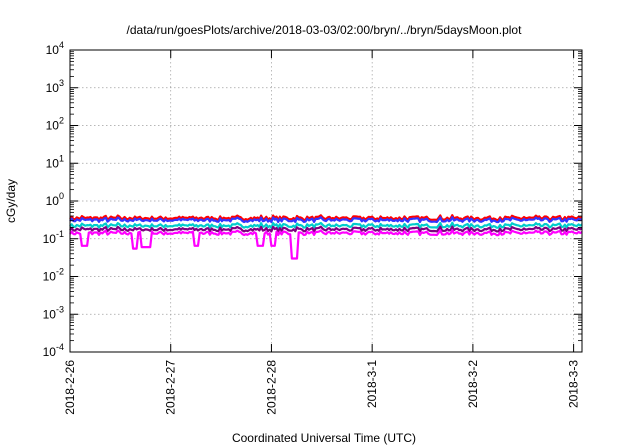  I want to click on x-tick-label: 2018-3-3, so click(574, 384).